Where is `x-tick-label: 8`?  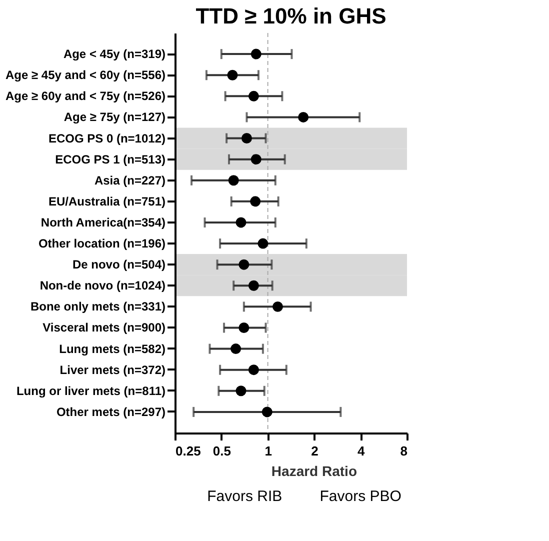
x-tick-label: 8 is located at coordinates (404, 451).